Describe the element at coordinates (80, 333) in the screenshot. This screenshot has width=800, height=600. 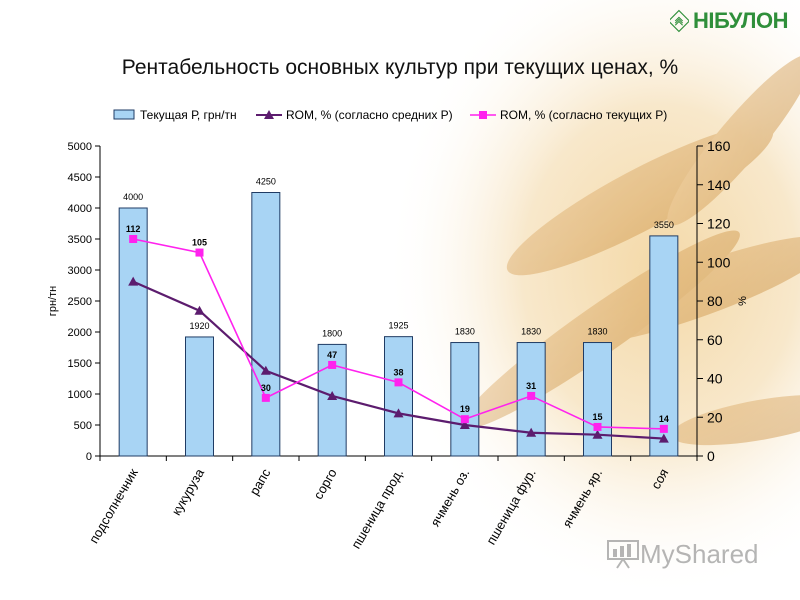
I see `left-tick-label: 2000` at that location.